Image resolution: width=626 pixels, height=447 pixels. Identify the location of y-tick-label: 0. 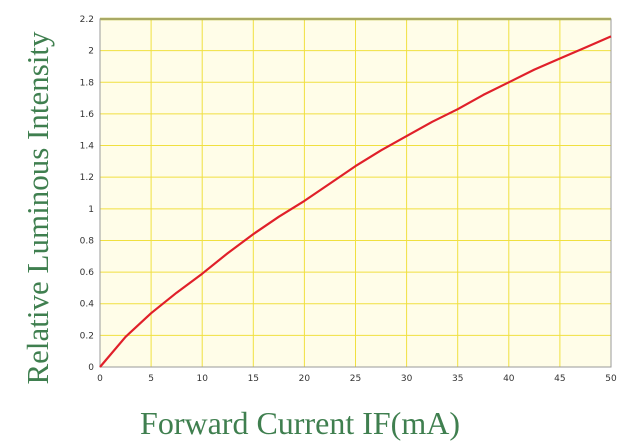
(91, 368).